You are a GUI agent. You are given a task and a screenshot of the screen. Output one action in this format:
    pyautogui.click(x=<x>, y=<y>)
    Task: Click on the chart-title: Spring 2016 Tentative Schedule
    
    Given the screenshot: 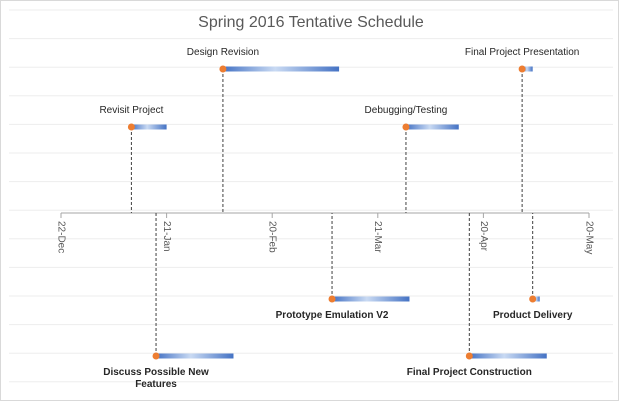 What is the action you would take?
    pyautogui.click(x=311, y=22)
    